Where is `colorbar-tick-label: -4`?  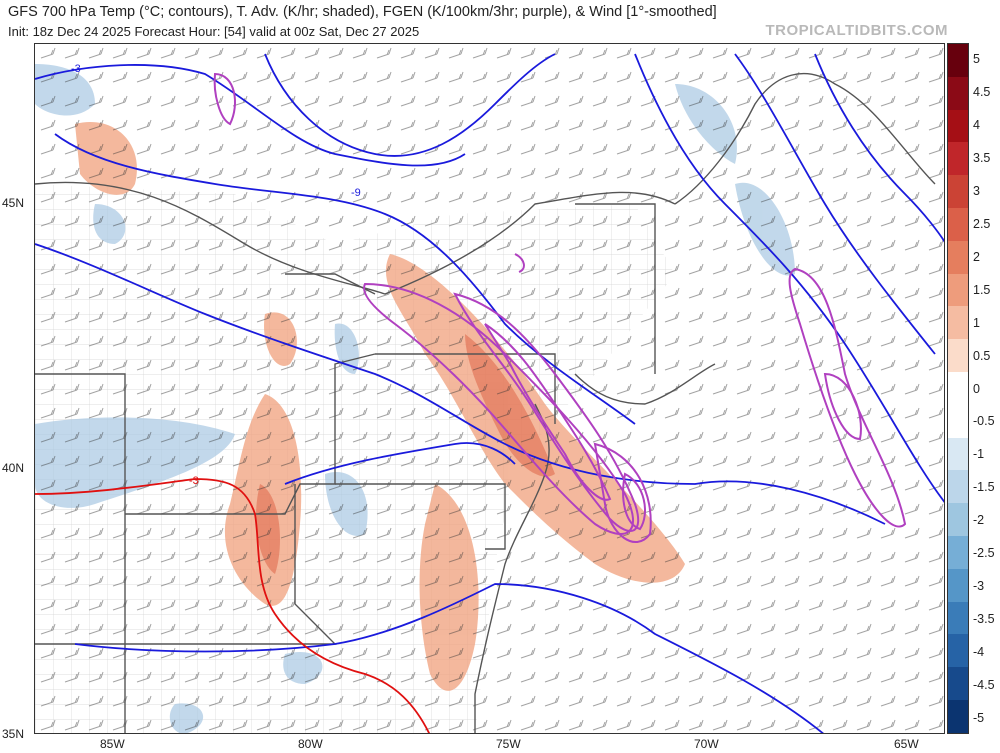
colorbar-tick-label: -4 is located at coordinates (979, 651).